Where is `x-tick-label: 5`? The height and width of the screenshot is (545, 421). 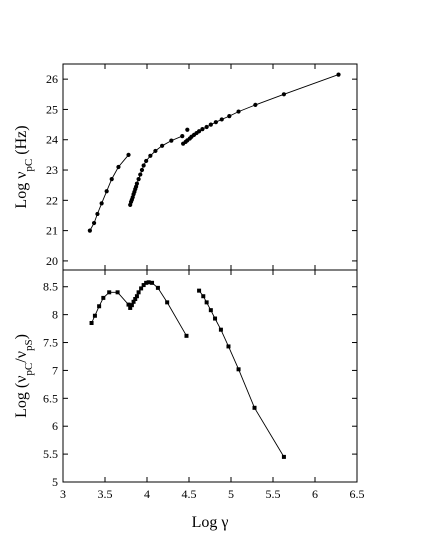 x-tick-label: 5 is located at coordinates (231, 494).